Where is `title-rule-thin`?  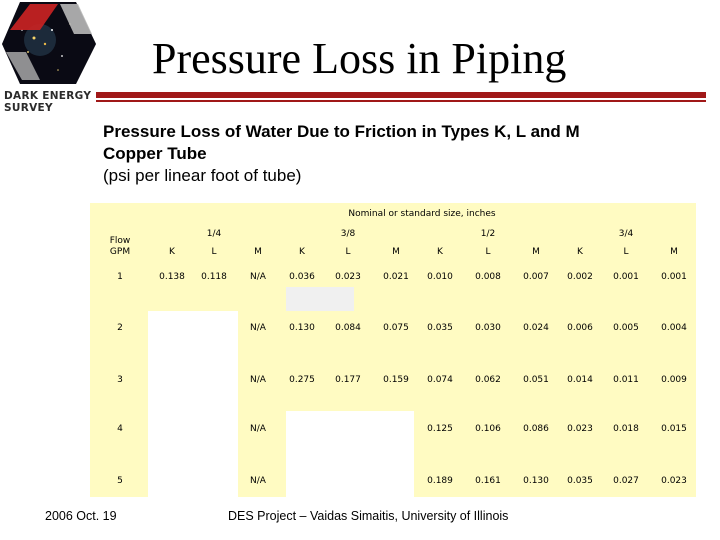 title-rule-thin is located at coordinates (401, 101).